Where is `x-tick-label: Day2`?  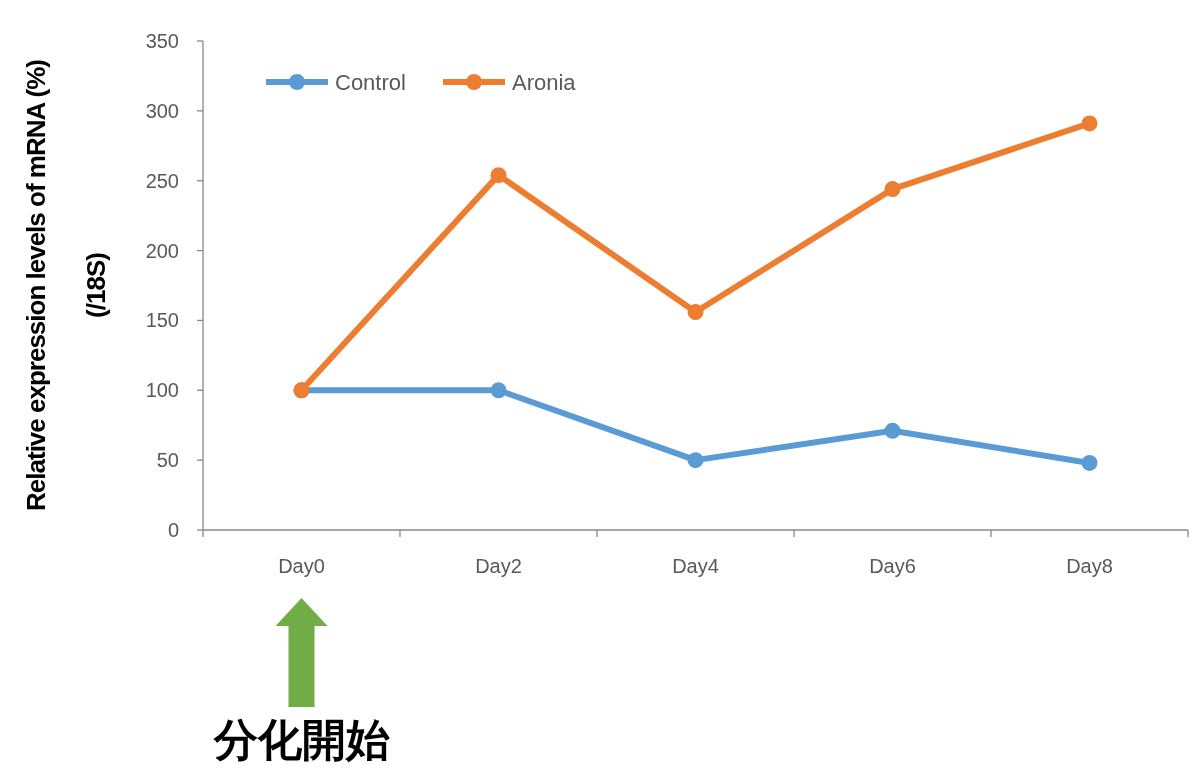
x-tick-label: Day2 is located at coordinates (498, 566).